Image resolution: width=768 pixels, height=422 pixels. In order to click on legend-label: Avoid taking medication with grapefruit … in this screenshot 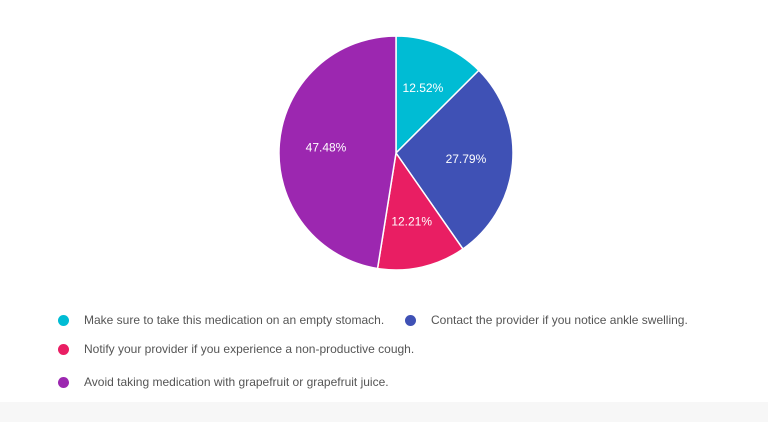, I will do `click(236, 382)`.